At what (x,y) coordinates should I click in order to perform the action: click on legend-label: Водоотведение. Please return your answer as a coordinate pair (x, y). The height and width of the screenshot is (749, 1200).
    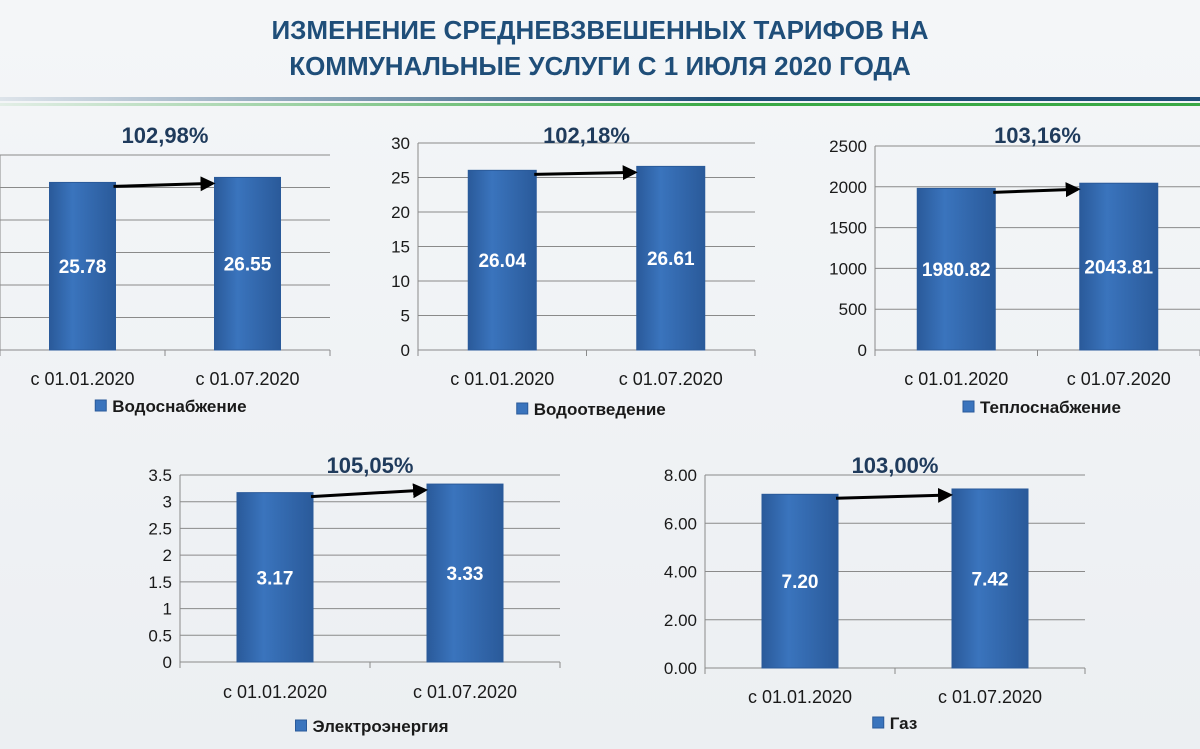
    Looking at the image, I should click on (600, 409).